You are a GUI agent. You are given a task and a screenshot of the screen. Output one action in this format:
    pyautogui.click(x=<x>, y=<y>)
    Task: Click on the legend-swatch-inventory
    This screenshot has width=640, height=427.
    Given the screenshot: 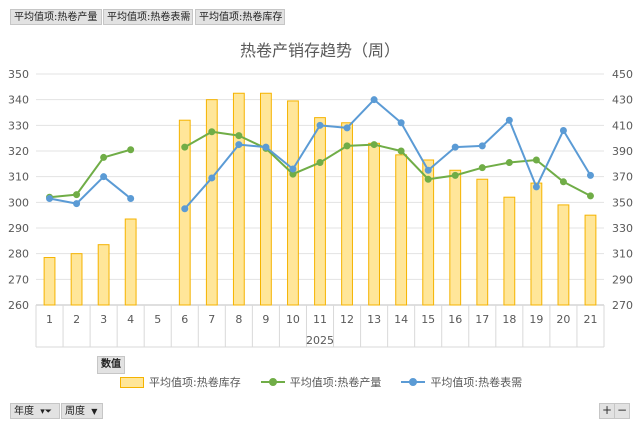 What is the action you would take?
    pyautogui.click(x=132, y=382)
    